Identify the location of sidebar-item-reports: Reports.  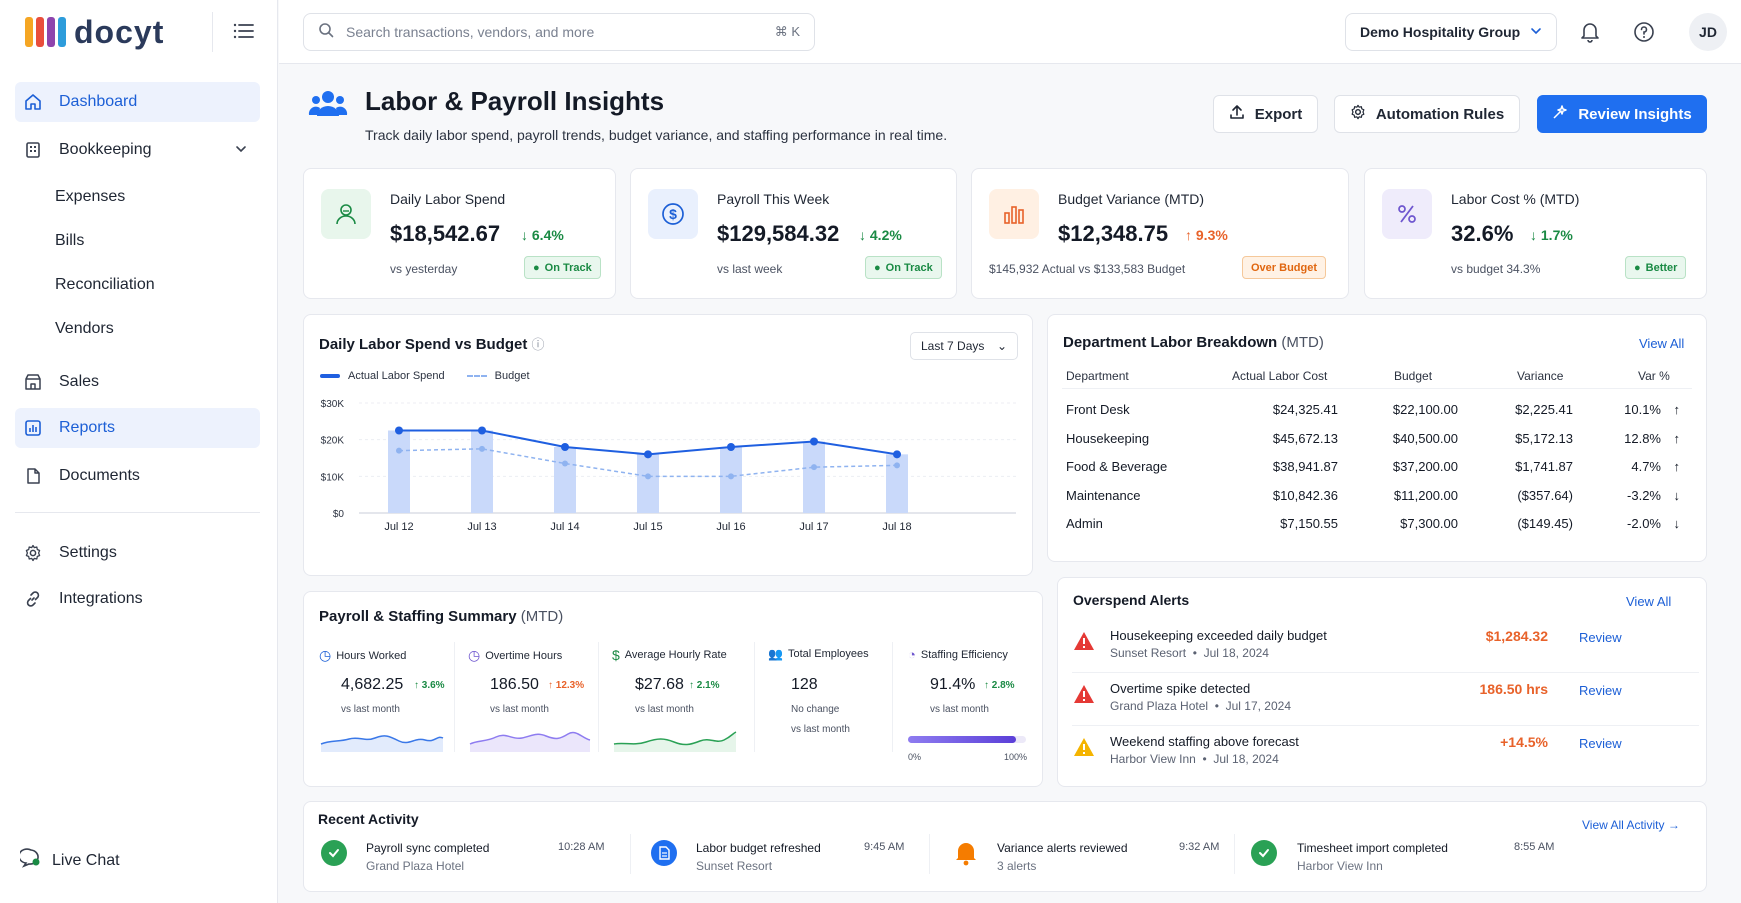
(137, 428).